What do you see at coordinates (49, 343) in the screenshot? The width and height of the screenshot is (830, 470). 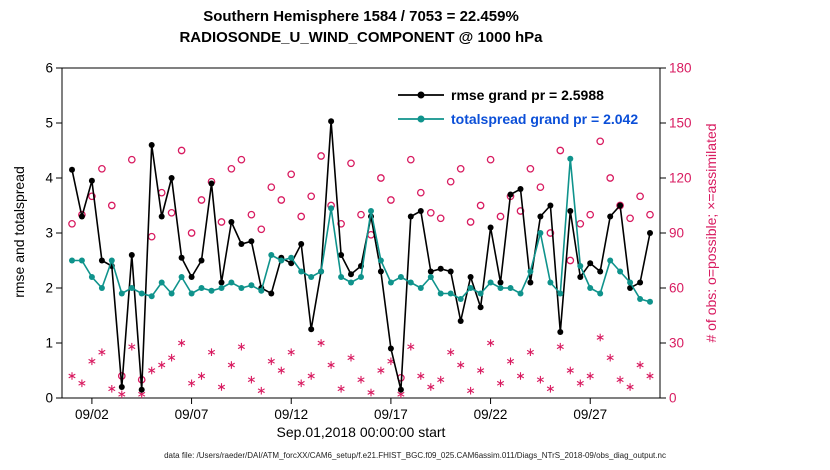 I see `left-tick-label: 1` at bounding box center [49, 343].